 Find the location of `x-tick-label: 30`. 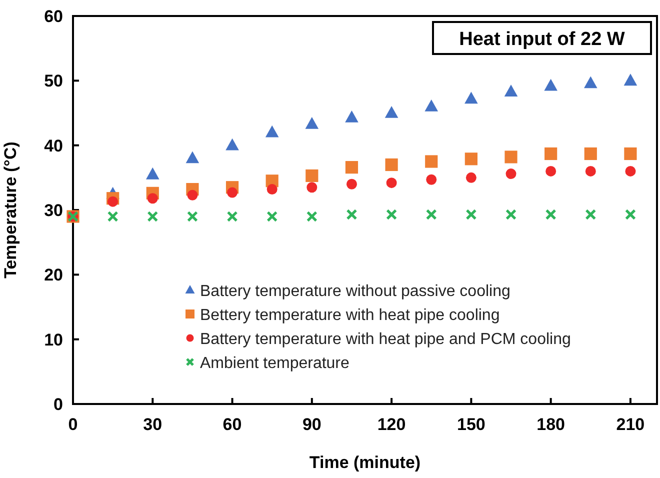

x-tick-label: 30 is located at coordinates (152, 424).